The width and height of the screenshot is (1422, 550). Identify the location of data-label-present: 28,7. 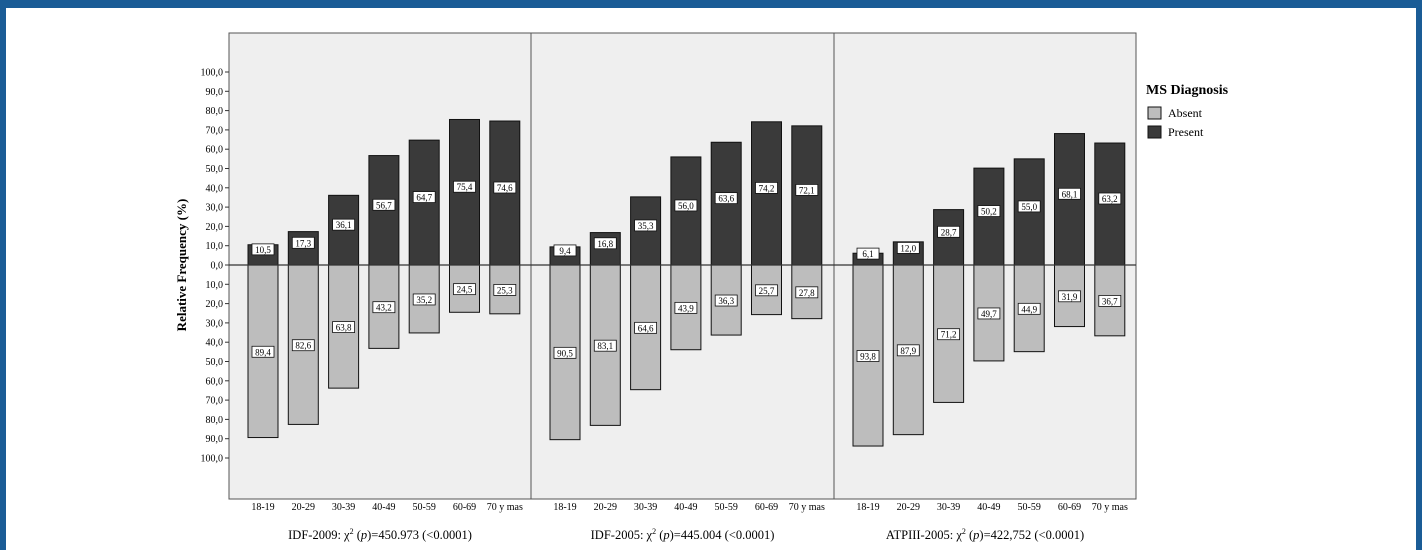
(949, 232).